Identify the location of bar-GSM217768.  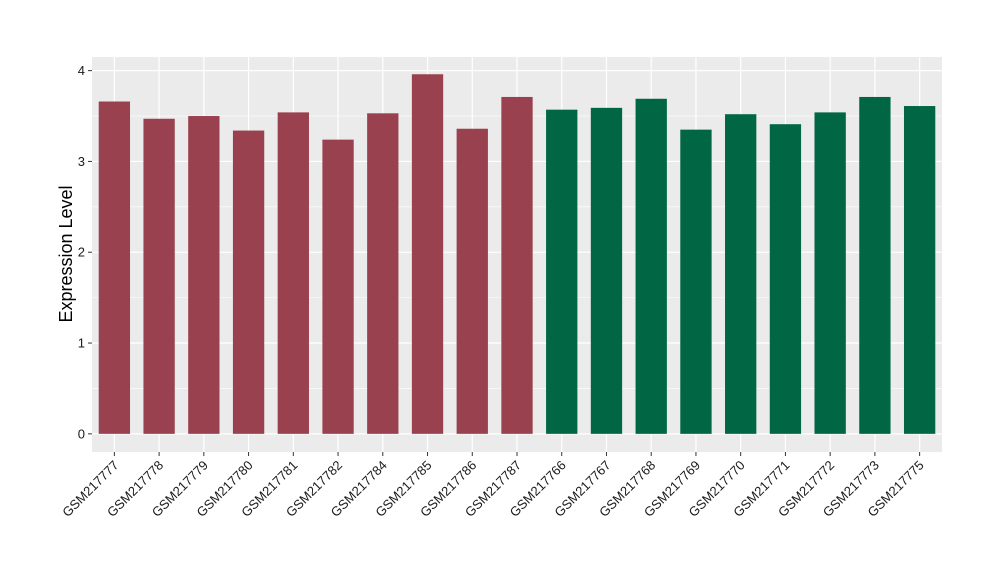
(651, 266).